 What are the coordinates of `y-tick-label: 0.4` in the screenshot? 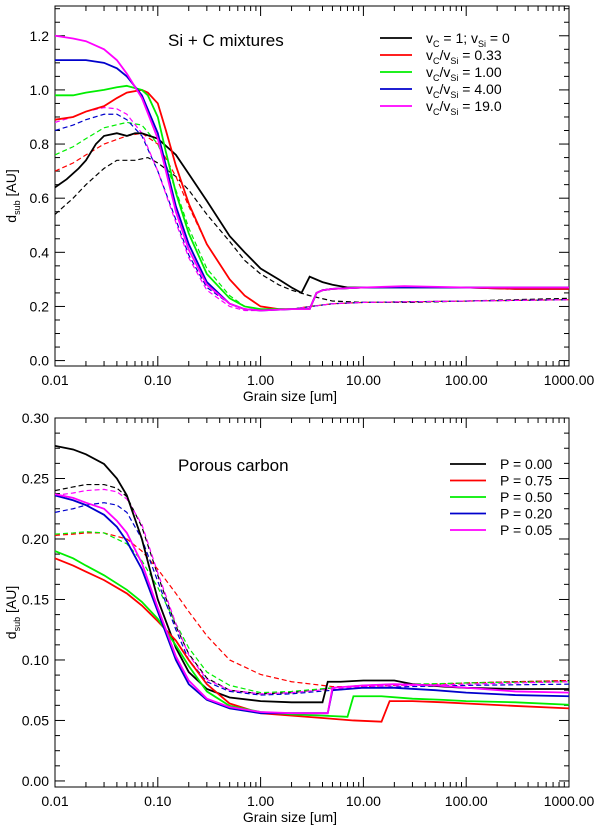 It's located at (40, 252).